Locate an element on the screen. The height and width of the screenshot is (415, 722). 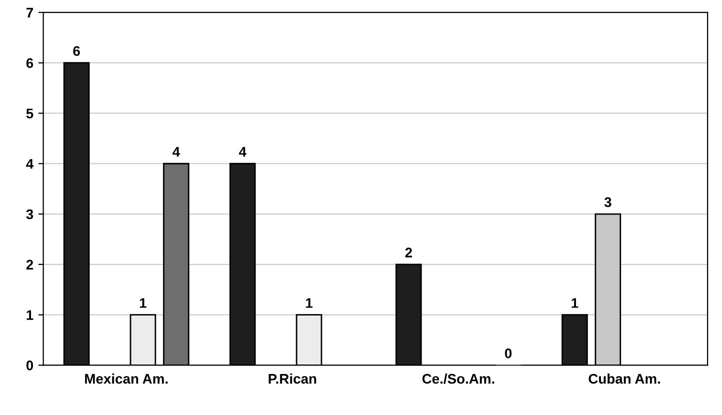
y-tick-label: 7 is located at coordinates (29, 13).